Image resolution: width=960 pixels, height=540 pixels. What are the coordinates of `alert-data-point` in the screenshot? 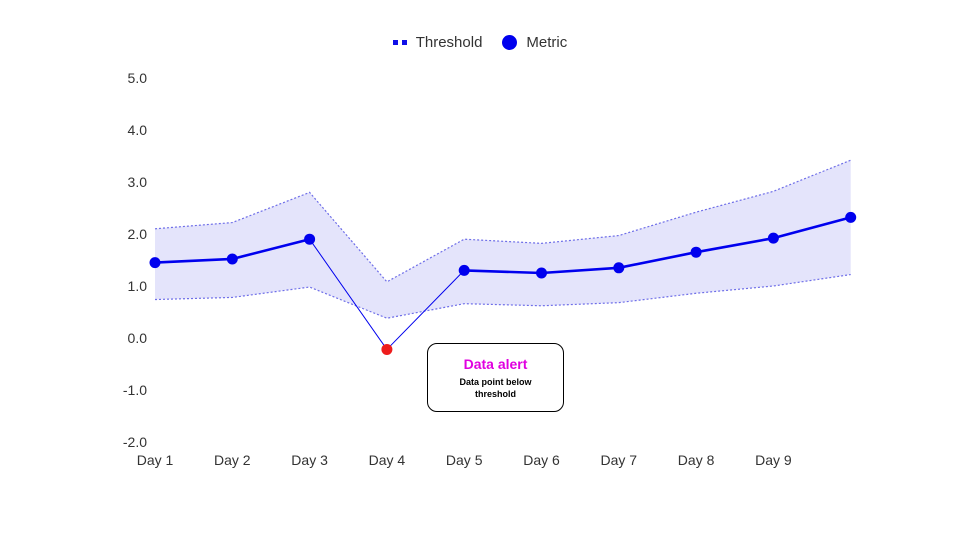 It's located at (387, 349).